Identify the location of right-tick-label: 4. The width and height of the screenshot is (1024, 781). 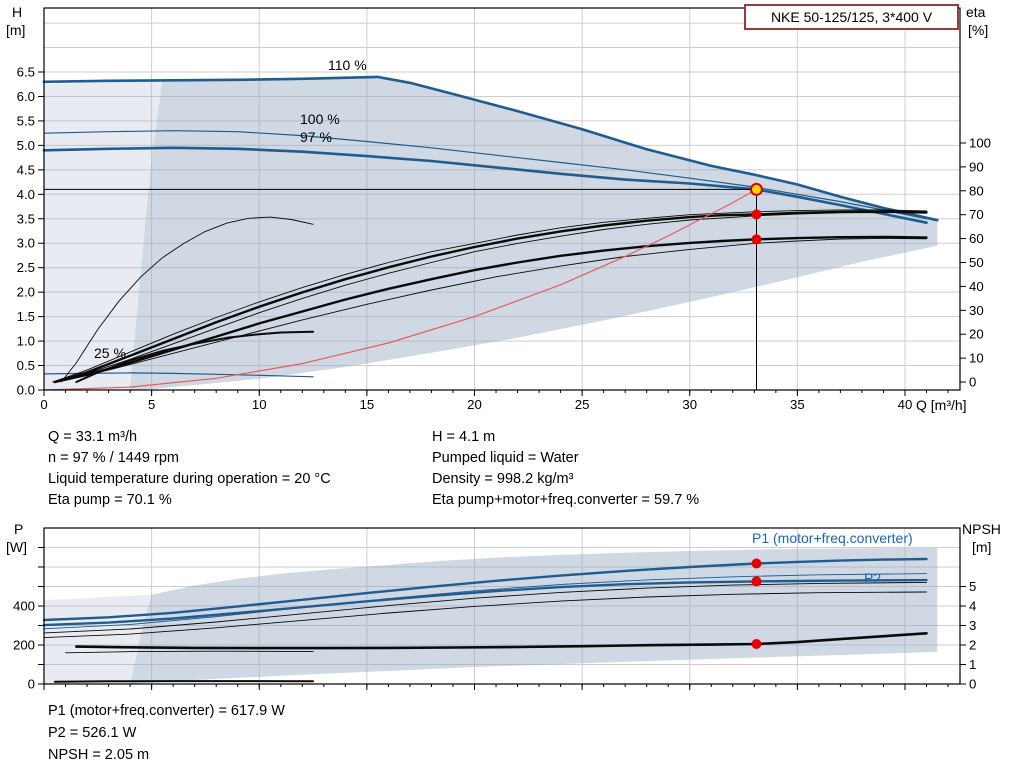
(972, 606).